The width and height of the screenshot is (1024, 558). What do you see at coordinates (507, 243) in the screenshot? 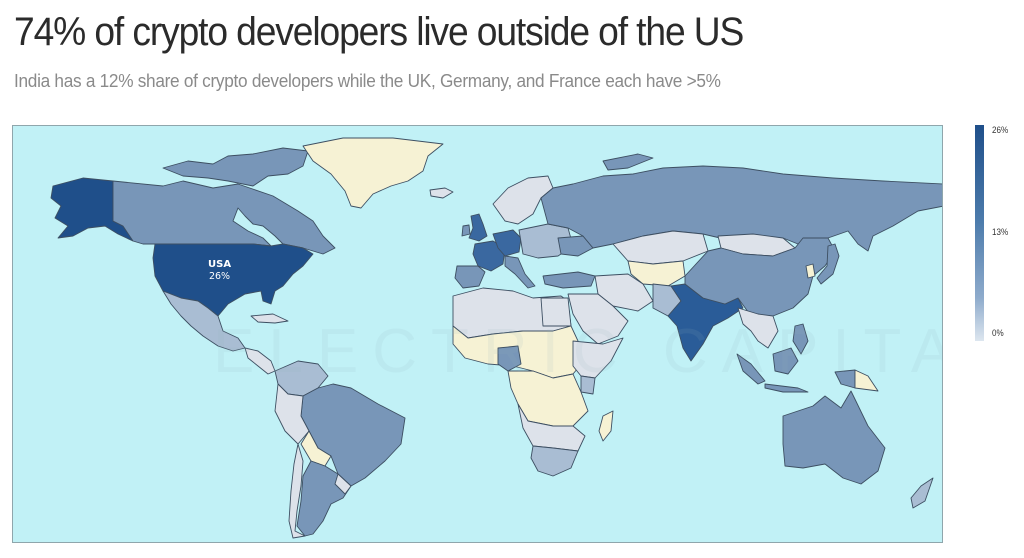
I see `country-germany` at bounding box center [507, 243].